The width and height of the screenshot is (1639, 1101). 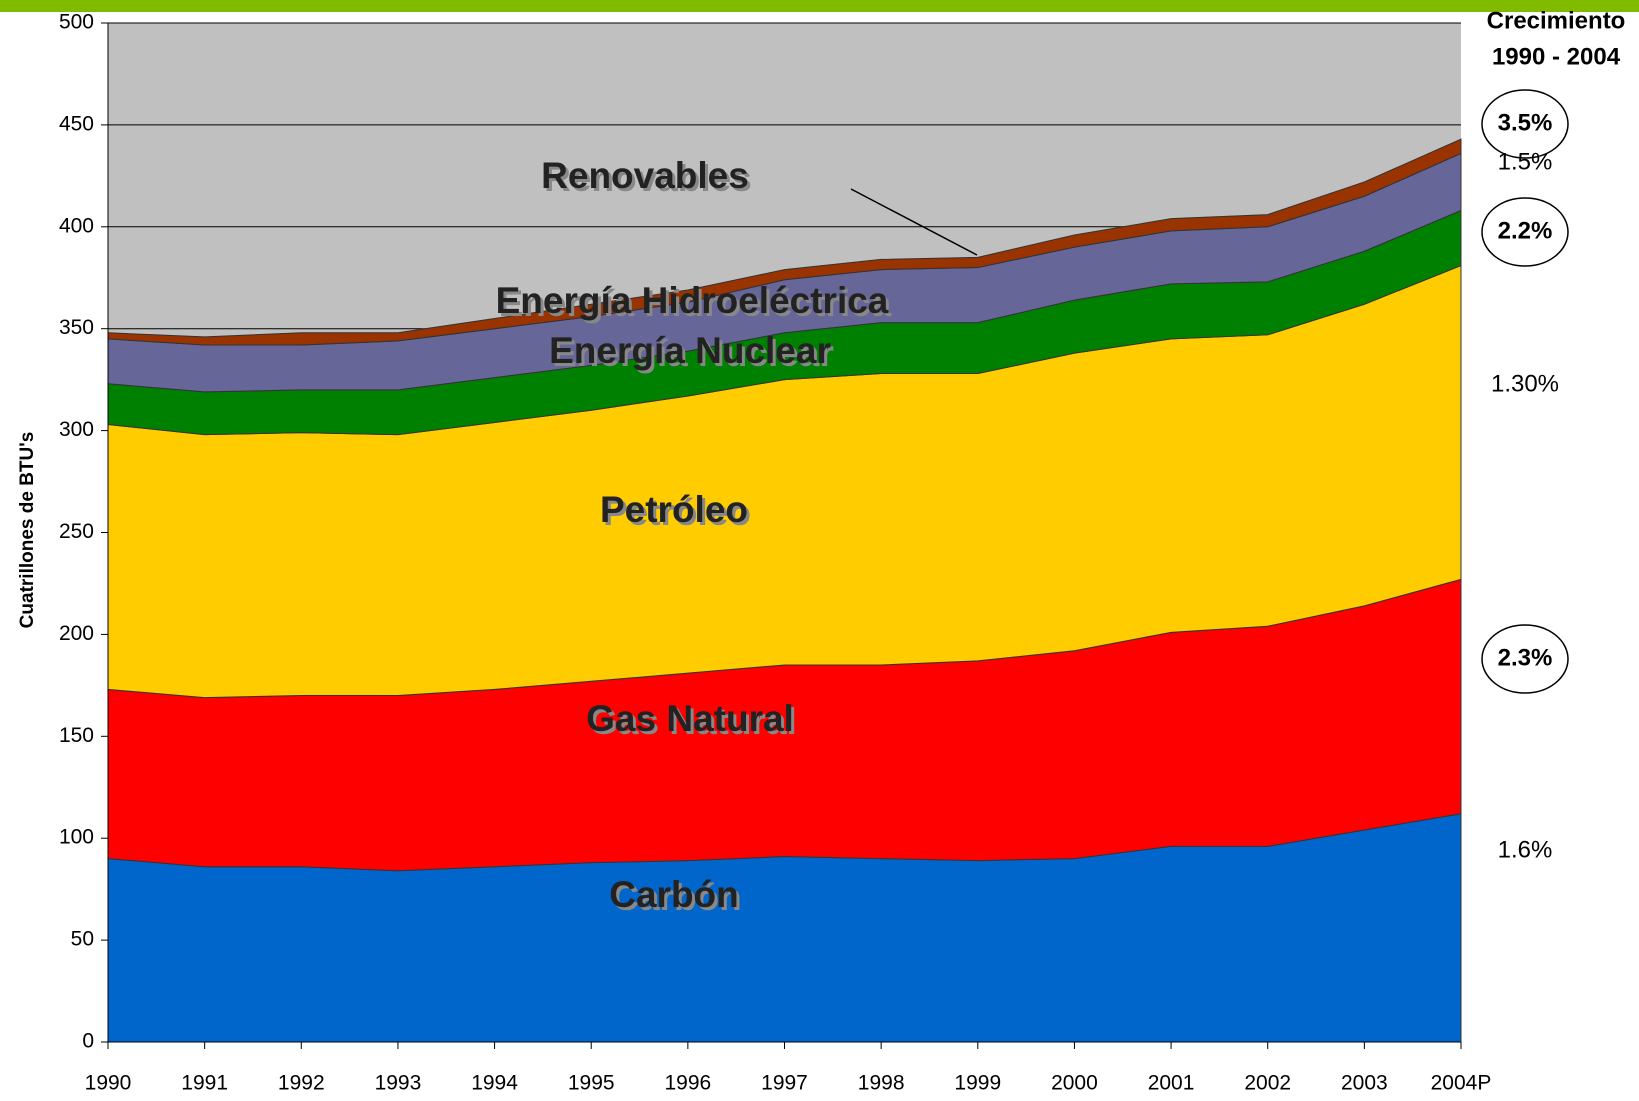 What do you see at coordinates (204, 1083) in the screenshot?
I see `x-tick-label: 1991` at bounding box center [204, 1083].